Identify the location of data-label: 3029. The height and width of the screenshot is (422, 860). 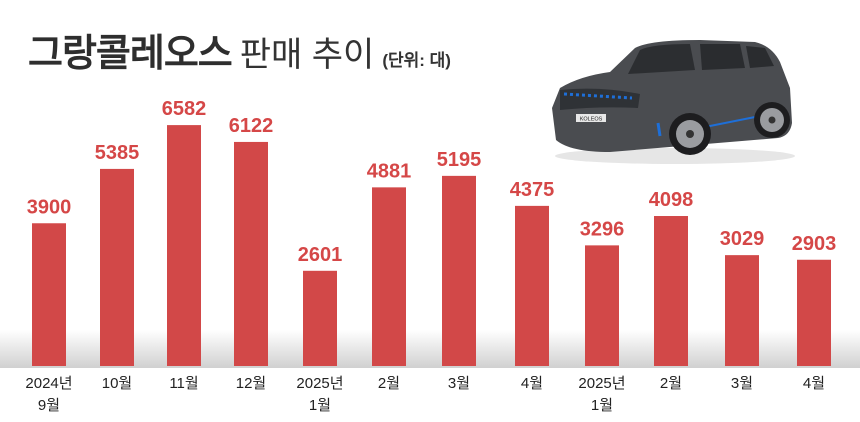
(742, 239).